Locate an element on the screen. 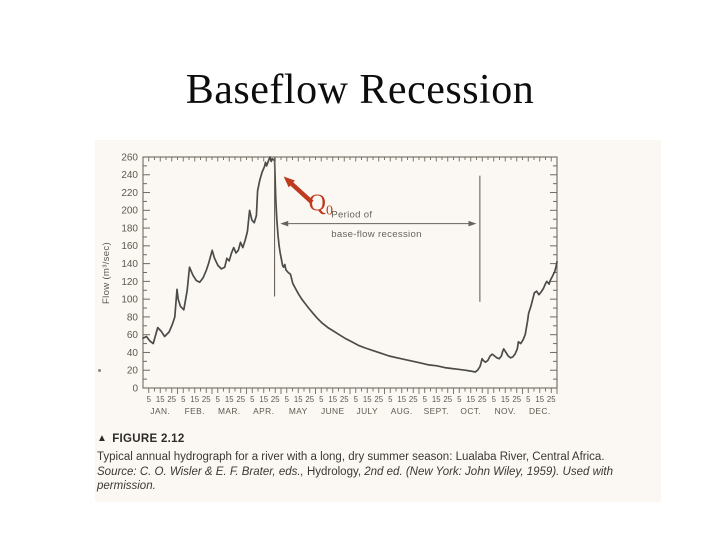 The width and height of the screenshot is (720, 540). y-tick-label: 20 is located at coordinates (133, 371).